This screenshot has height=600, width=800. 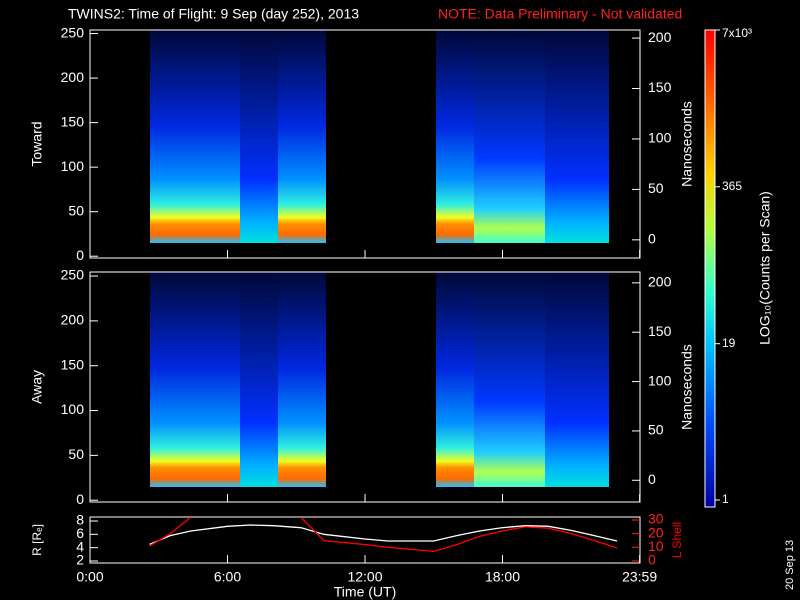 What do you see at coordinates (80, 546) in the screenshot?
I see `y-tick-label: 4` at bounding box center [80, 546].